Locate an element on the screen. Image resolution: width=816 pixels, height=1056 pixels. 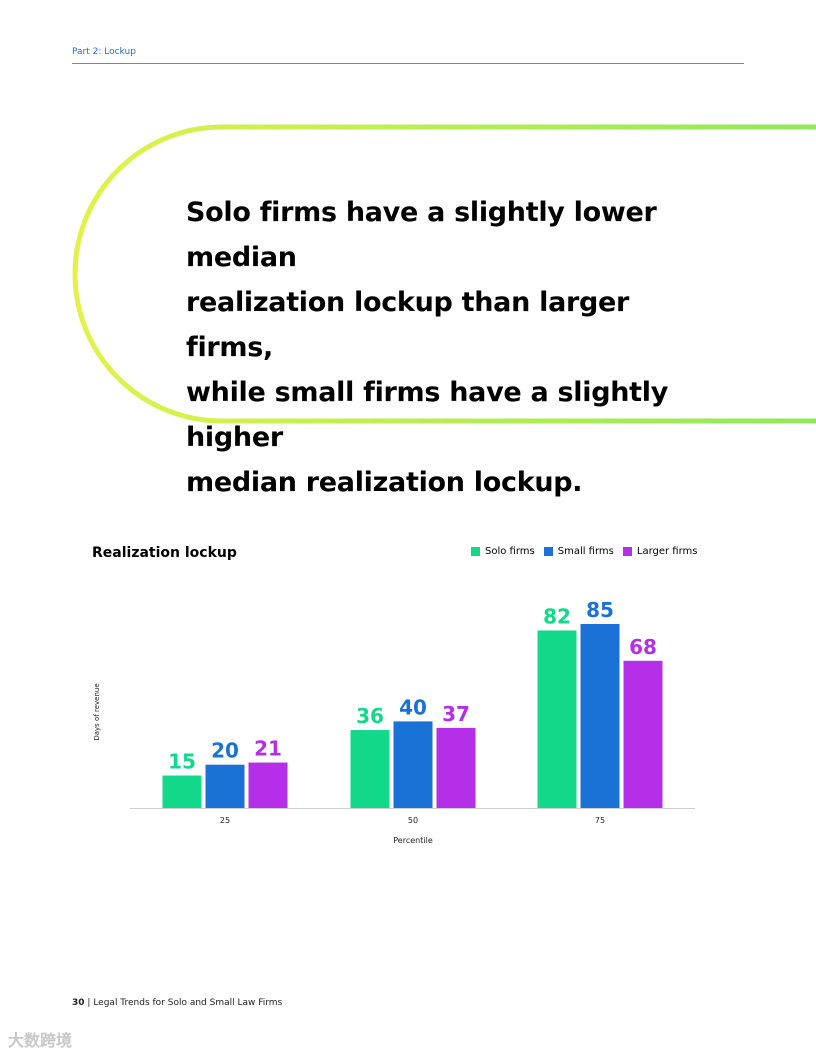
callout-line: realization lockup than larger firms, is located at coordinates (408, 325).